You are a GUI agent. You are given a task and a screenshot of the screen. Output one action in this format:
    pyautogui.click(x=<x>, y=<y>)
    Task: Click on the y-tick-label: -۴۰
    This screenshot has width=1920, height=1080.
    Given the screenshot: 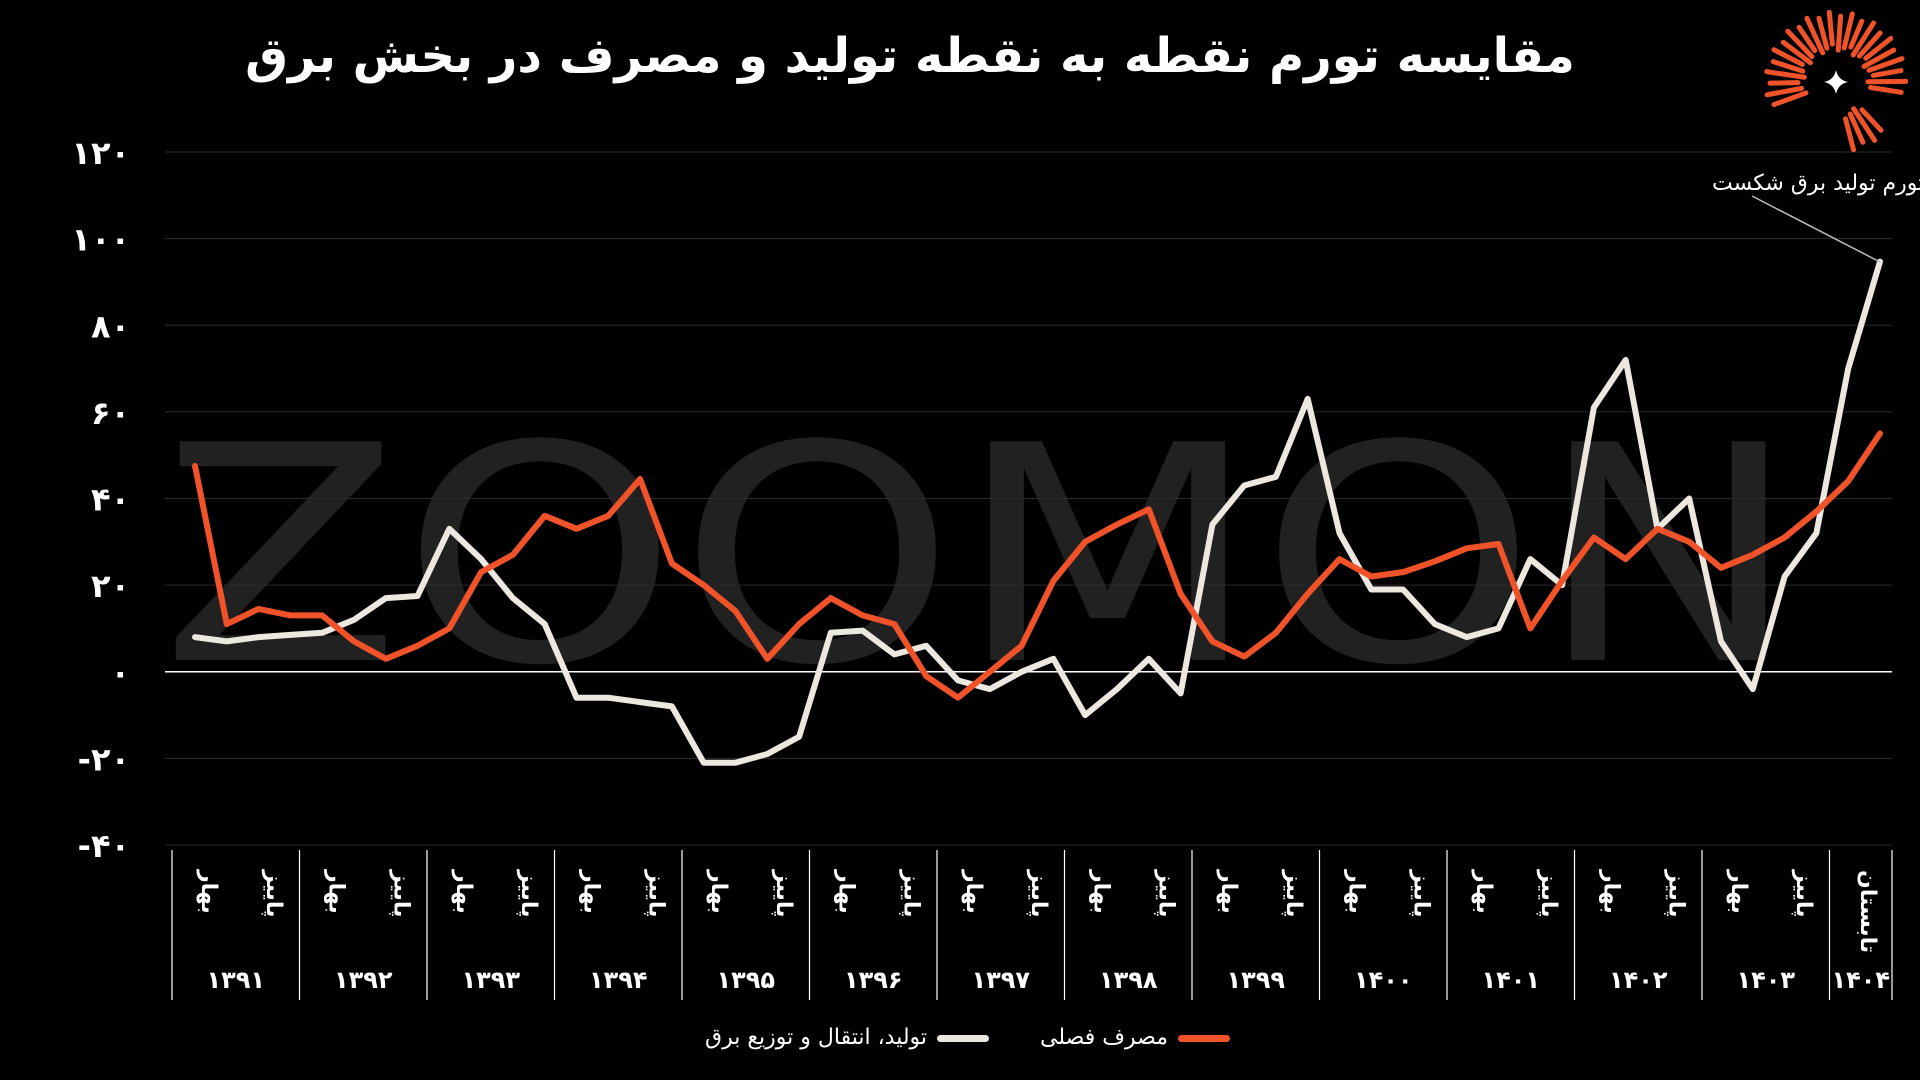 What is the action you would take?
    pyautogui.click(x=104, y=846)
    